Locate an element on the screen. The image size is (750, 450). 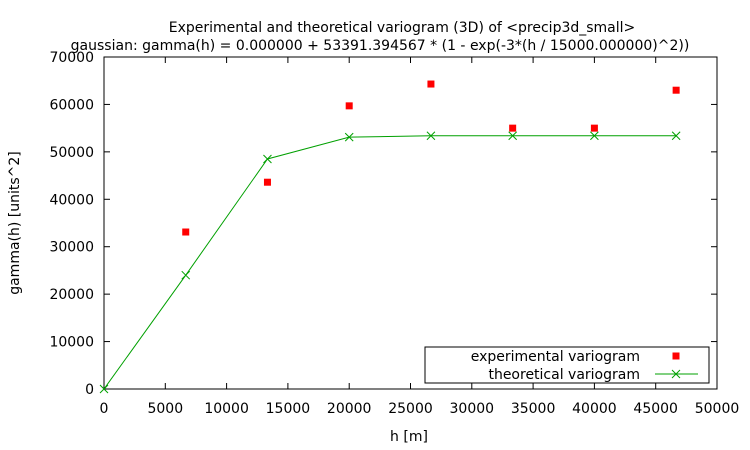
legend-box is located at coordinates (567, 365).